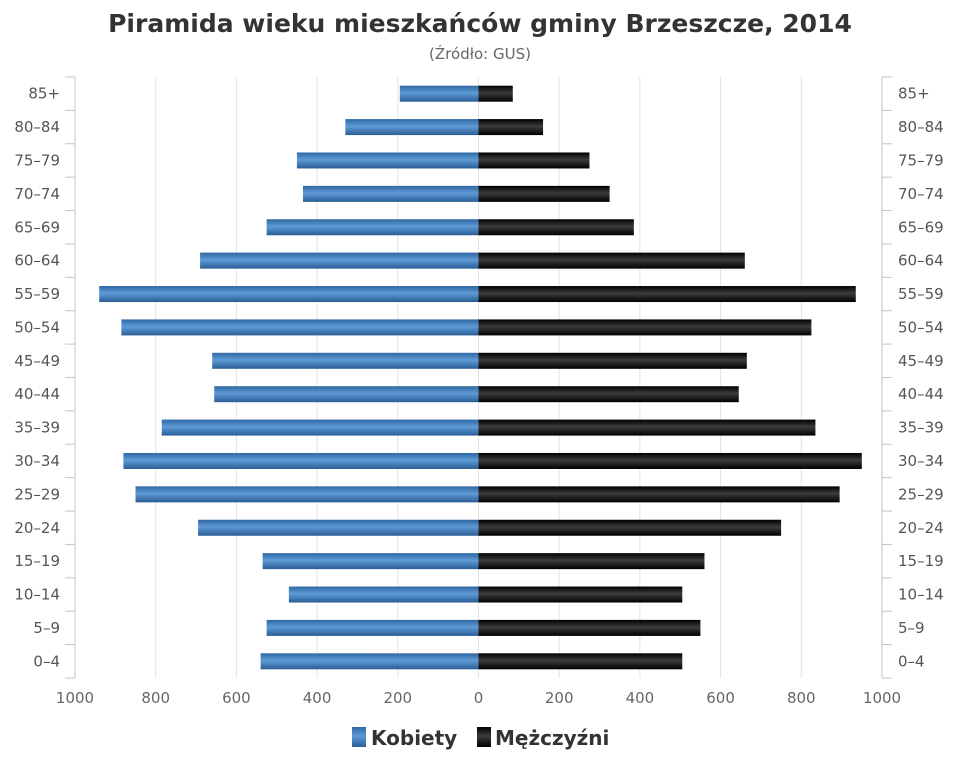 The height and width of the screenshot is (768, 960). Describe the element at coordinates (921, 494) in the screenshot. I see `category-label-right: 25–29` at that location.